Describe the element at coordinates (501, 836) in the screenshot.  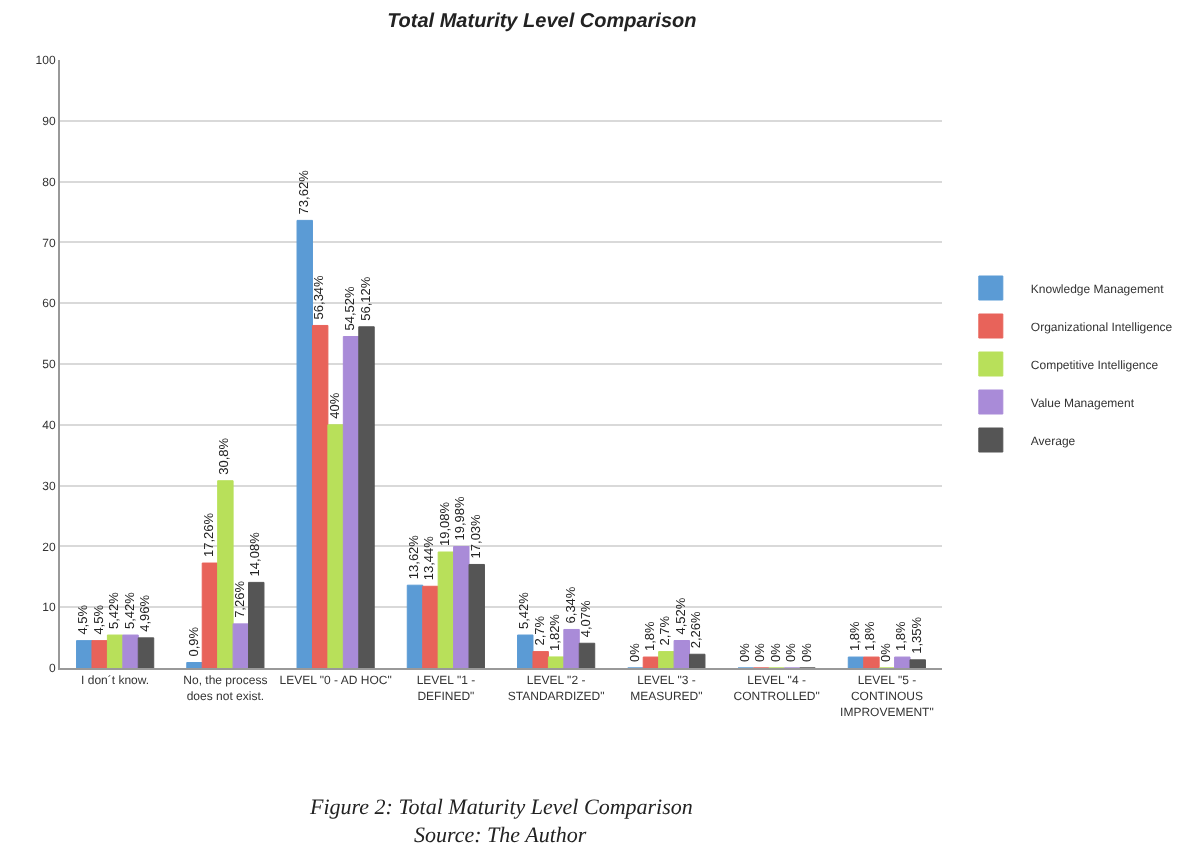
I see `source-note: Source: The Author` at that location.